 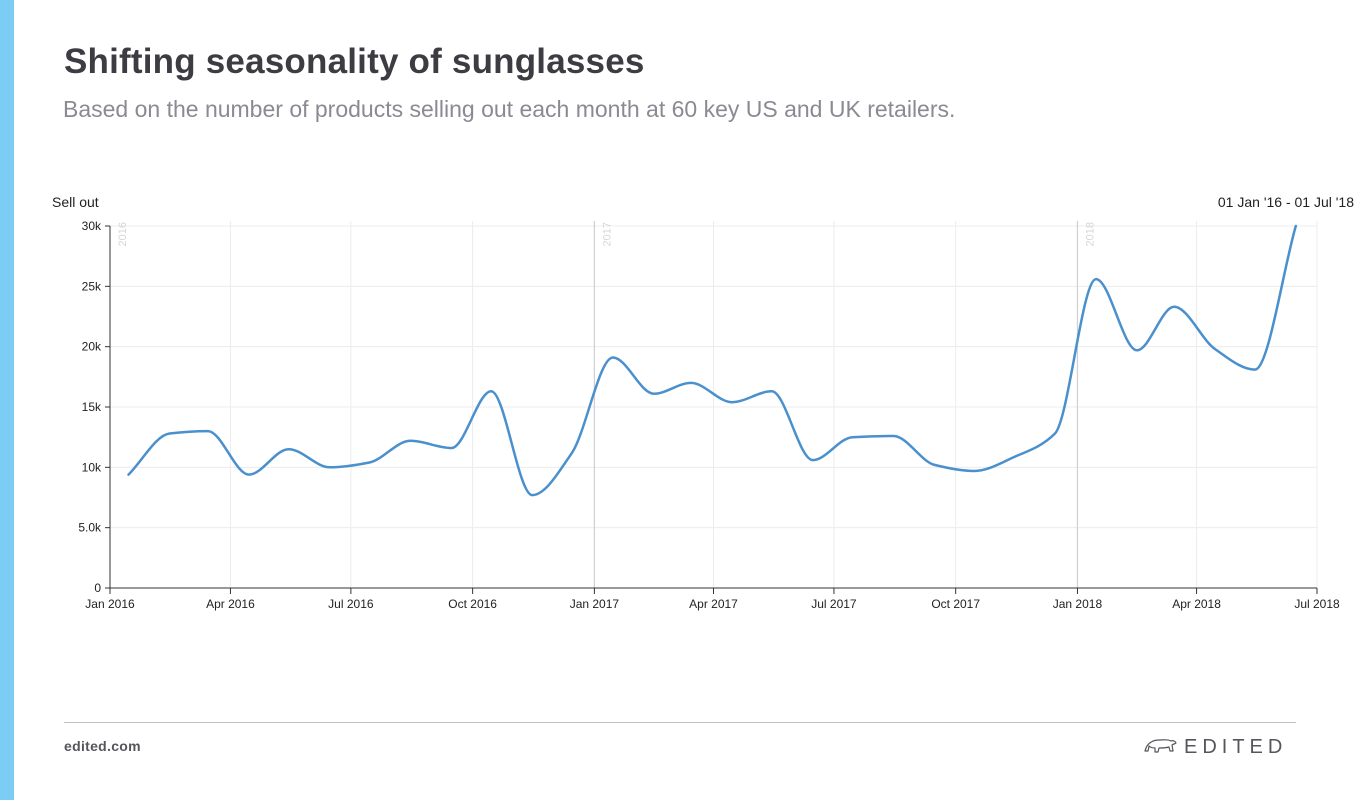 What do you see at coordinates (7, 400) in the screenshot?
I see `accent-bar` at bounding box center [7, 400].